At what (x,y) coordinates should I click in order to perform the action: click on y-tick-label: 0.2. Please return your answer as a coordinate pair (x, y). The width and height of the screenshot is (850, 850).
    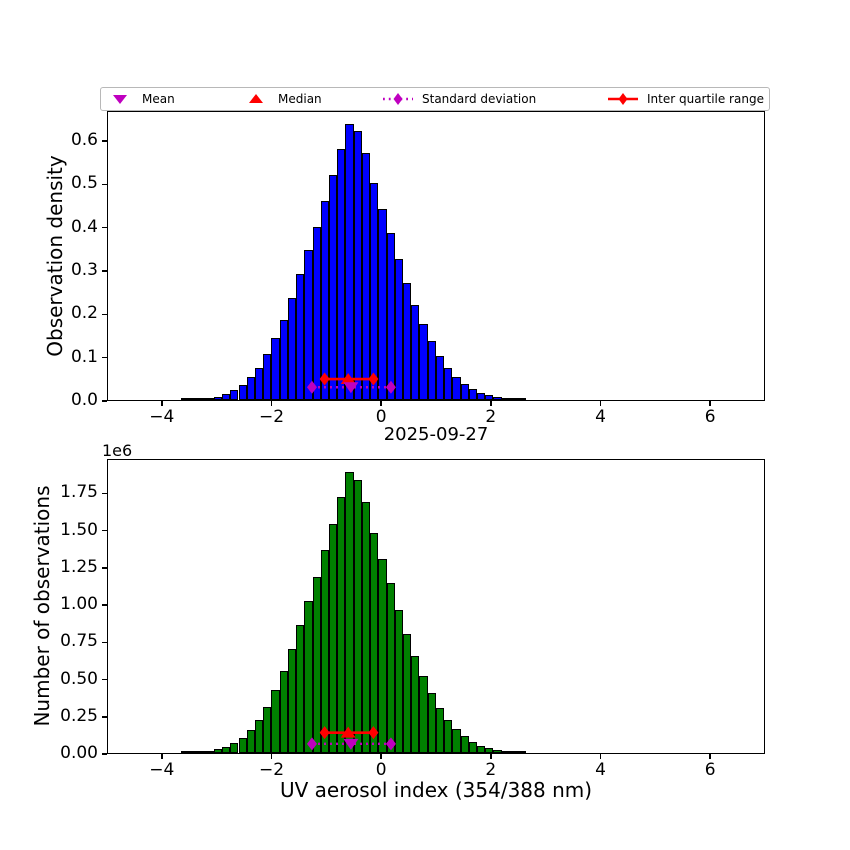
    Looking at the image, I should click on (84, 313).